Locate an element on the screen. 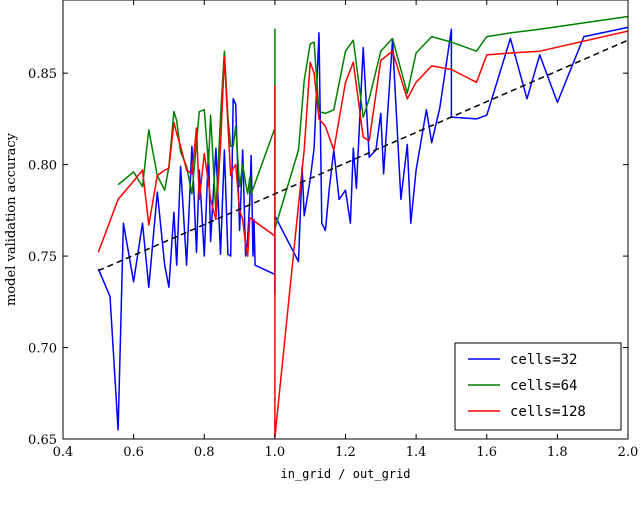 This screenshot has width=640, height=512. legend-label-cells-32: cells=32 is located at coordinates (543, 360).